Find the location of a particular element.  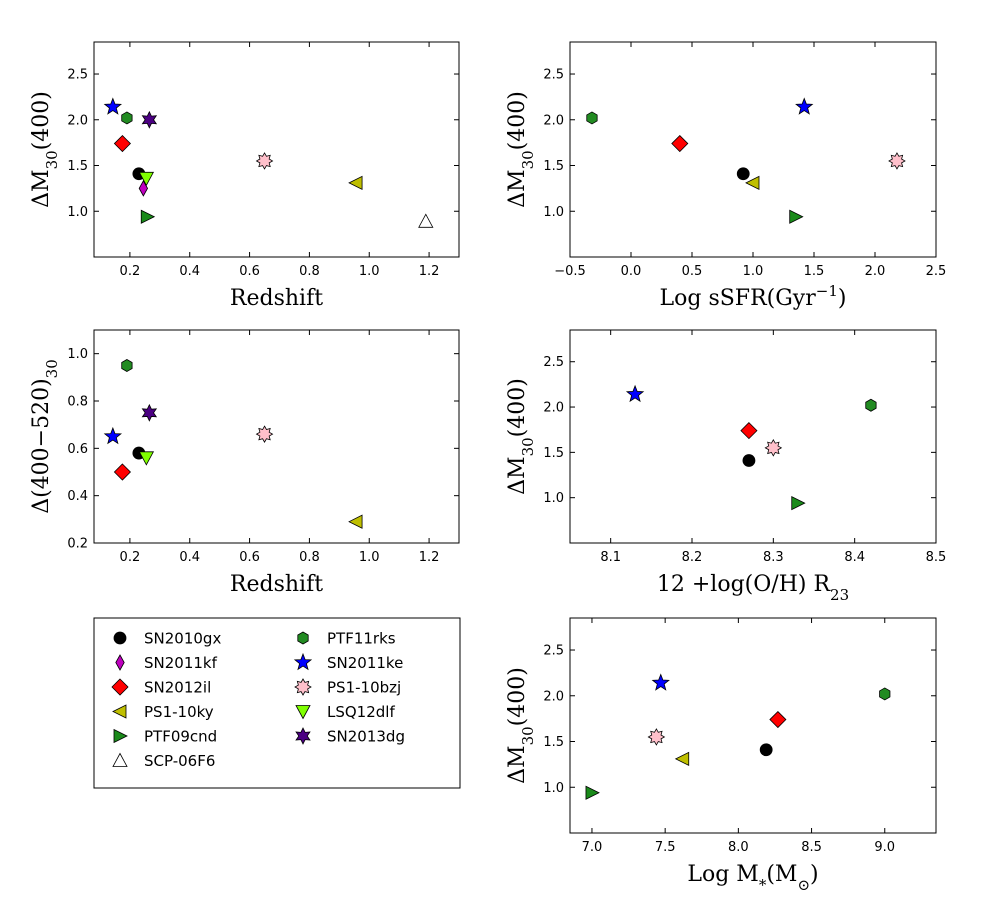

x-tick-label: 9.0 is located at coordinates (884, 847).